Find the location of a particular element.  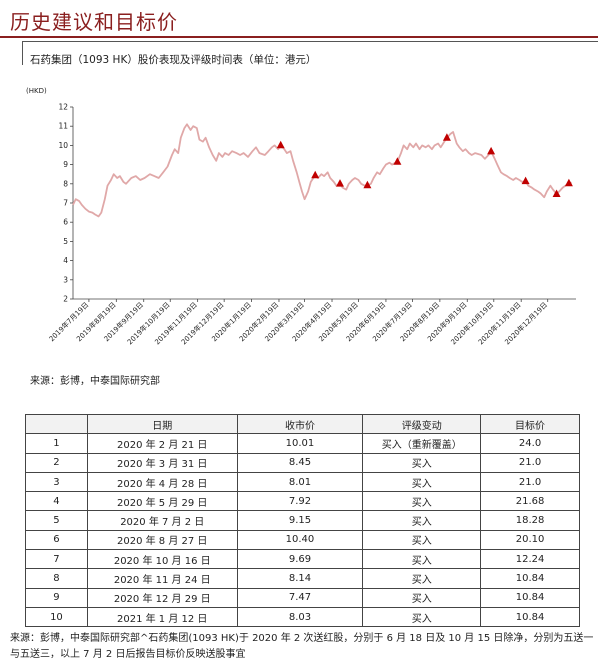

table-row: 7 2020 年 10 月 16 日 9.69 买入 12.24 is located at coordinates (302, 559).